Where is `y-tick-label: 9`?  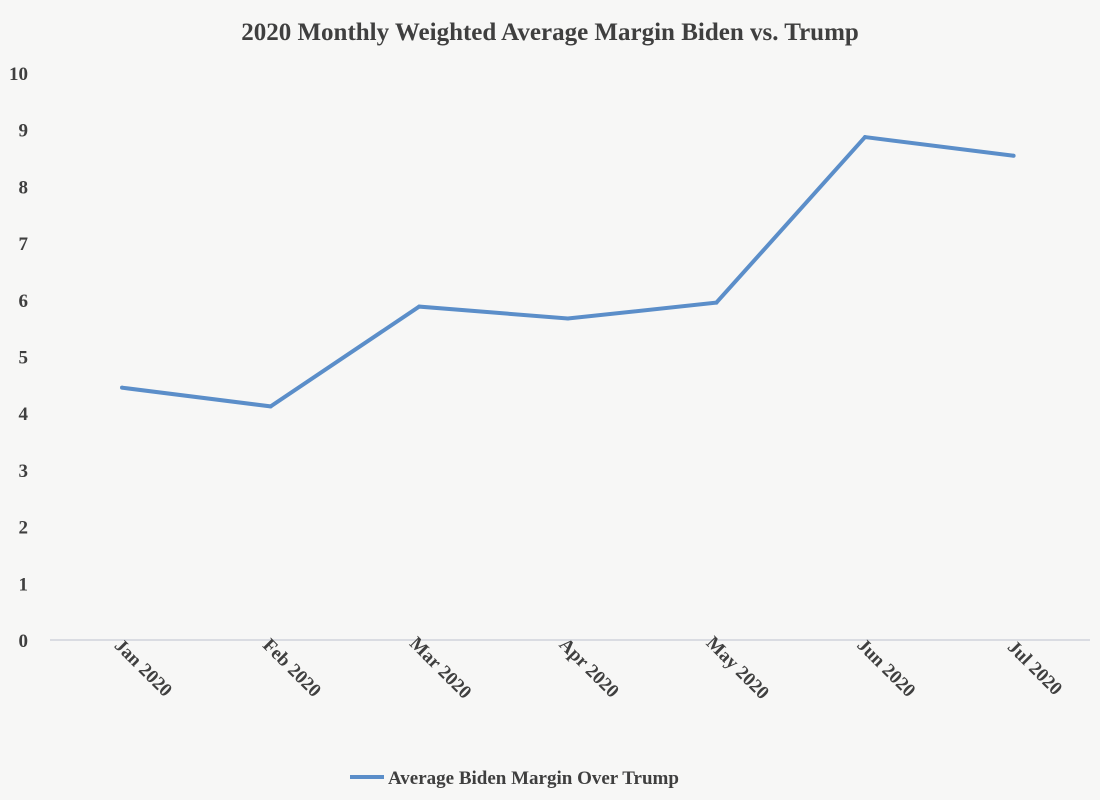
y-tick-label: 9 is located at coordinates (24, 131).